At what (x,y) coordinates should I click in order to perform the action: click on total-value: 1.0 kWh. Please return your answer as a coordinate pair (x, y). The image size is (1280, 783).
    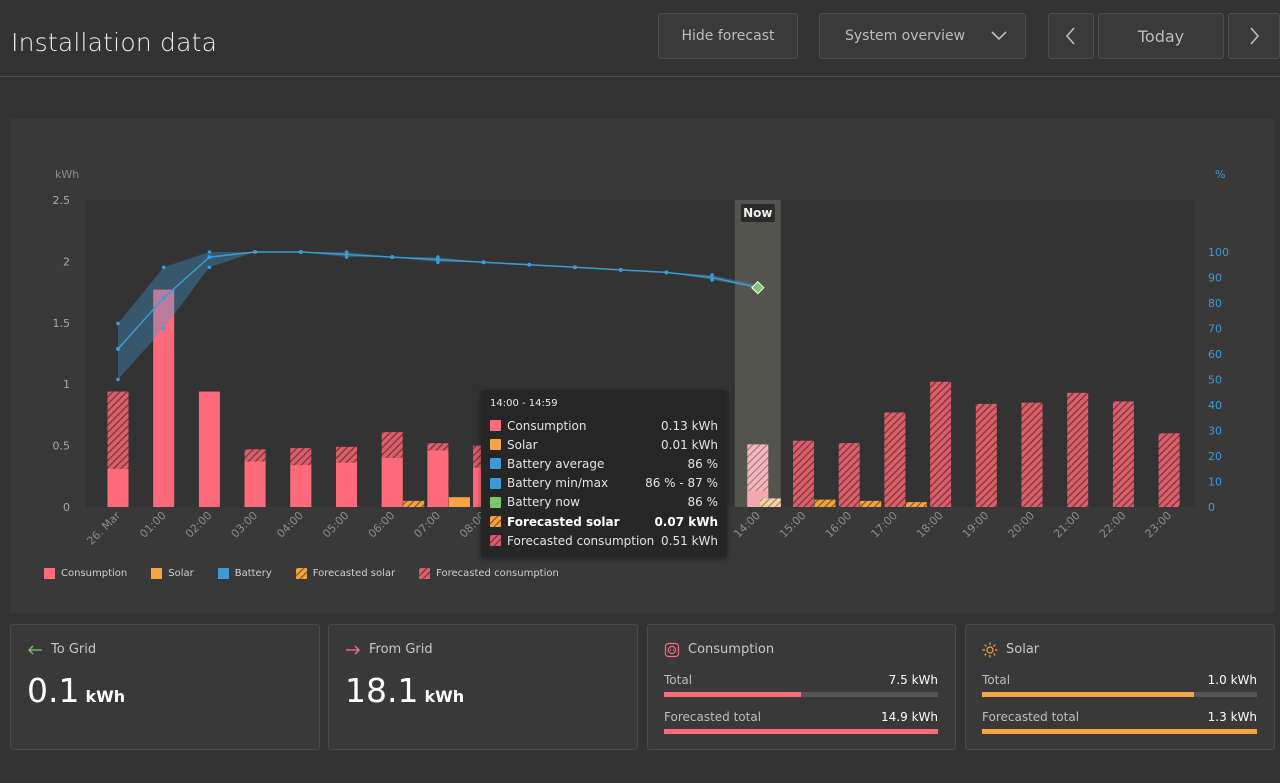
    Looking at the image, I should click on (1232, 680).